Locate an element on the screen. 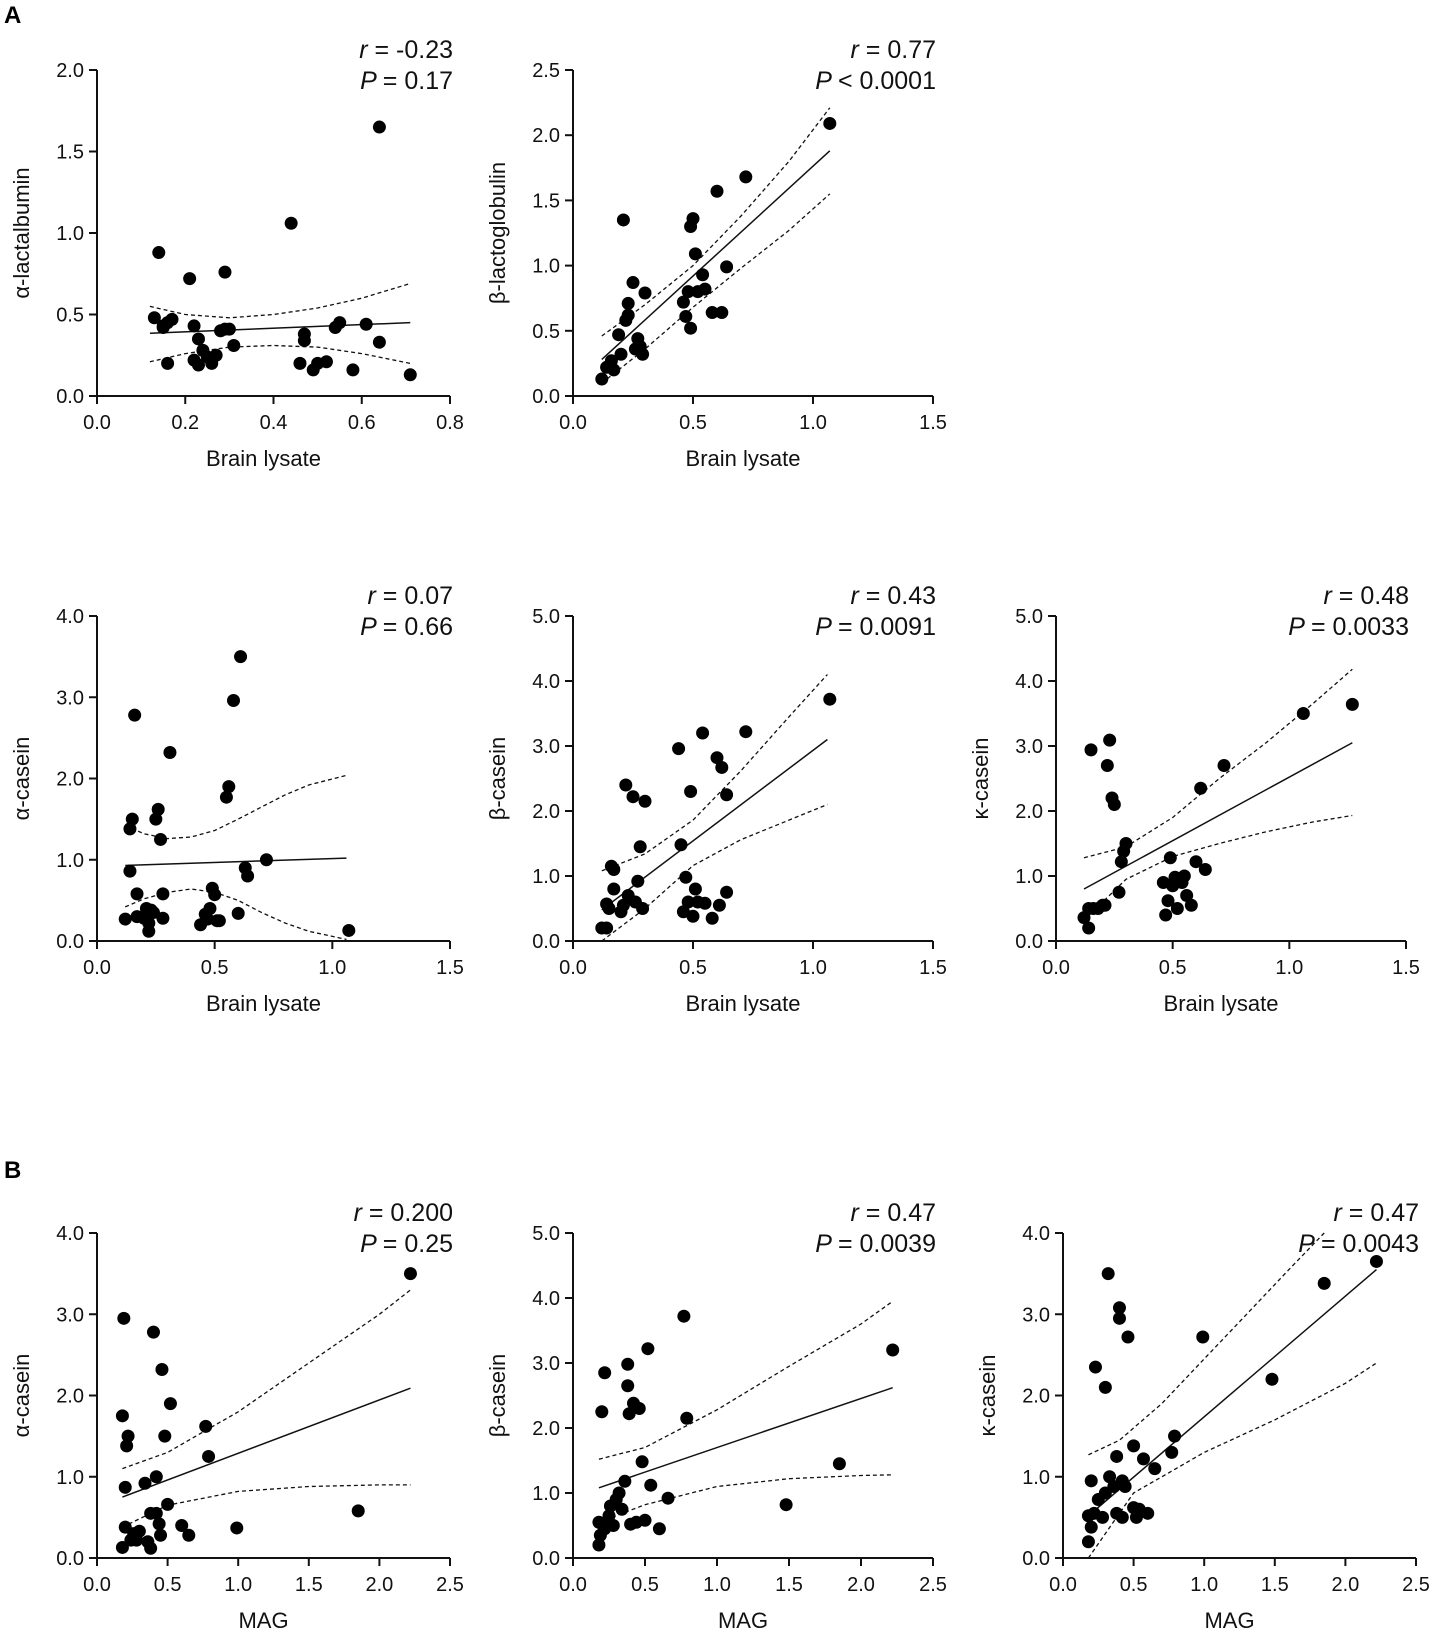 The width and height of the screenshot is (1435, 1638). p-stat: P = 0.0043 is located at coordinates (1358, 1244).